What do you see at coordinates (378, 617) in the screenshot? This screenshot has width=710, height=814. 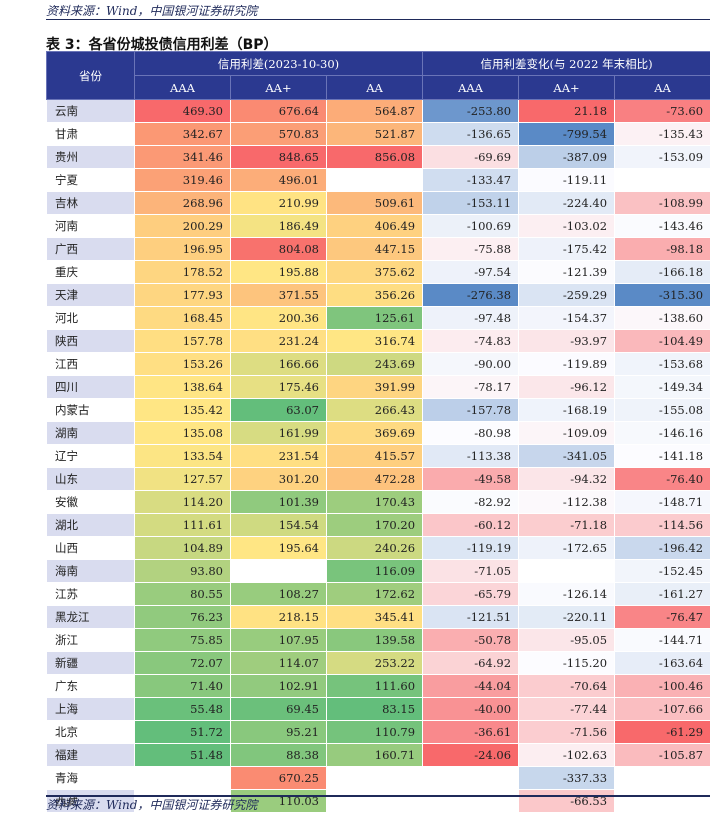 I see `table-row: 黑龙江 76.23 218.15 345.41 -121.51 -220.11 -76.47` at bounding box center [378, 617].